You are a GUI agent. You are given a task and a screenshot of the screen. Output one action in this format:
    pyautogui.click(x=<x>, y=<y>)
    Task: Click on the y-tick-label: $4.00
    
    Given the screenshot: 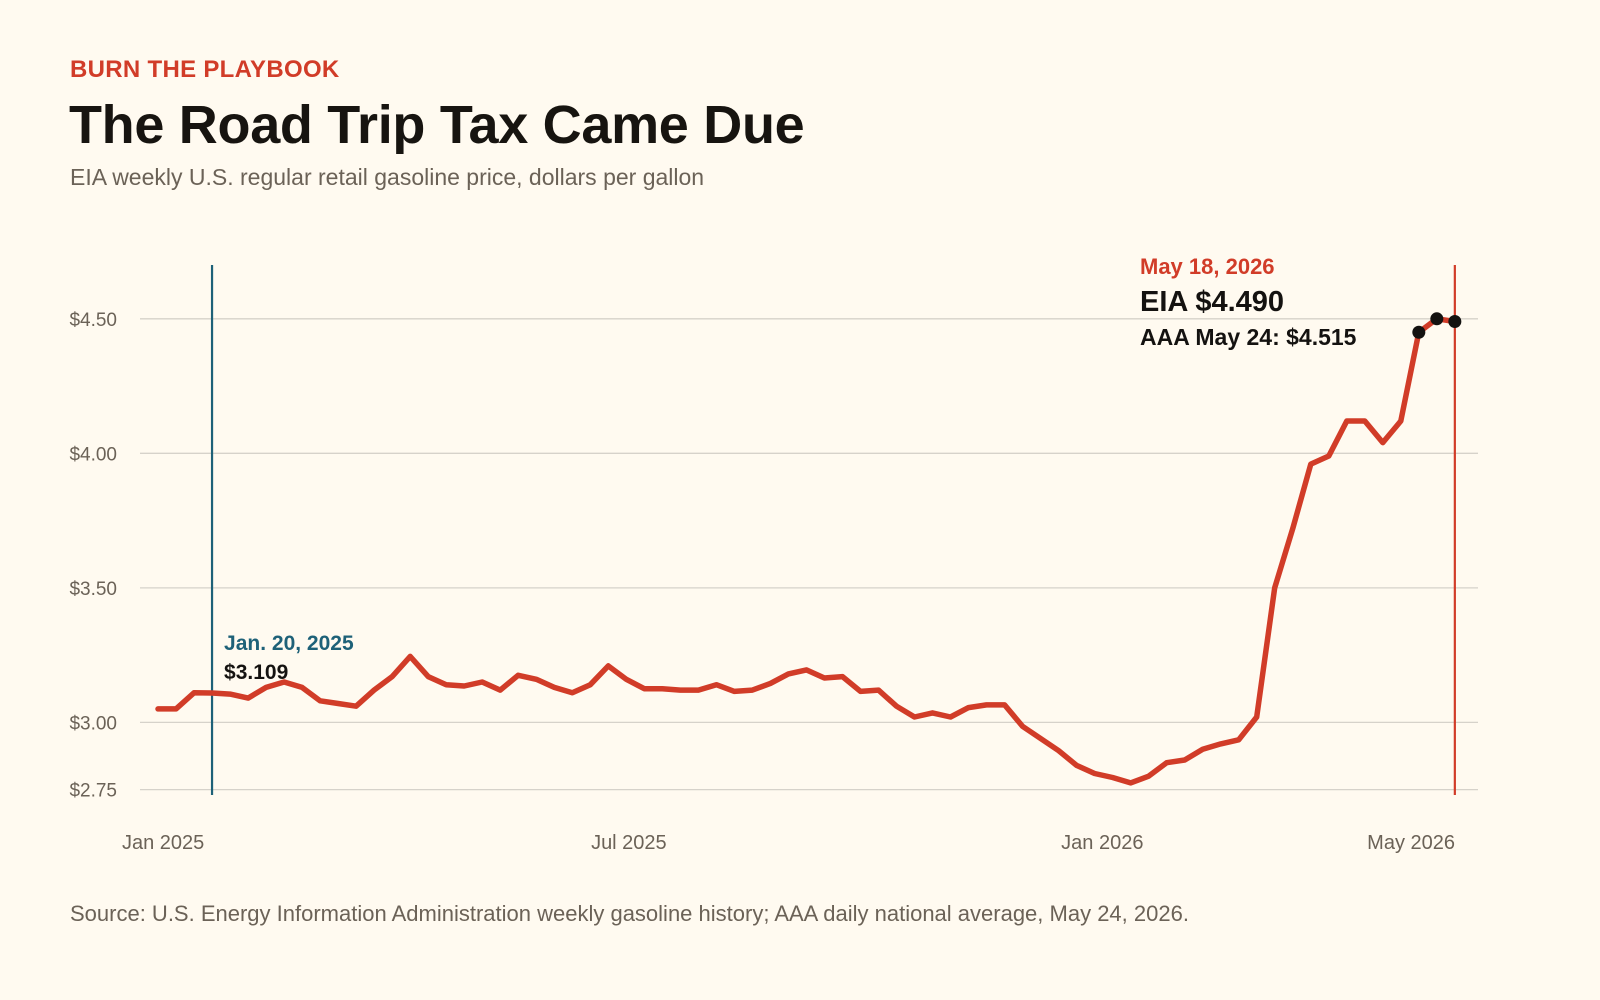 What is the action you would take?
    pyautogui.click(x=93, y=454)
    